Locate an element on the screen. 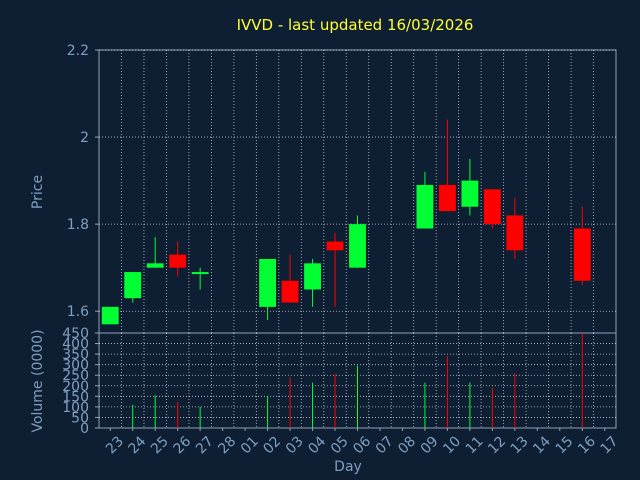 The image size is (640, 480). price-tick-label: 1.6 is located at coordinates (78, 312).